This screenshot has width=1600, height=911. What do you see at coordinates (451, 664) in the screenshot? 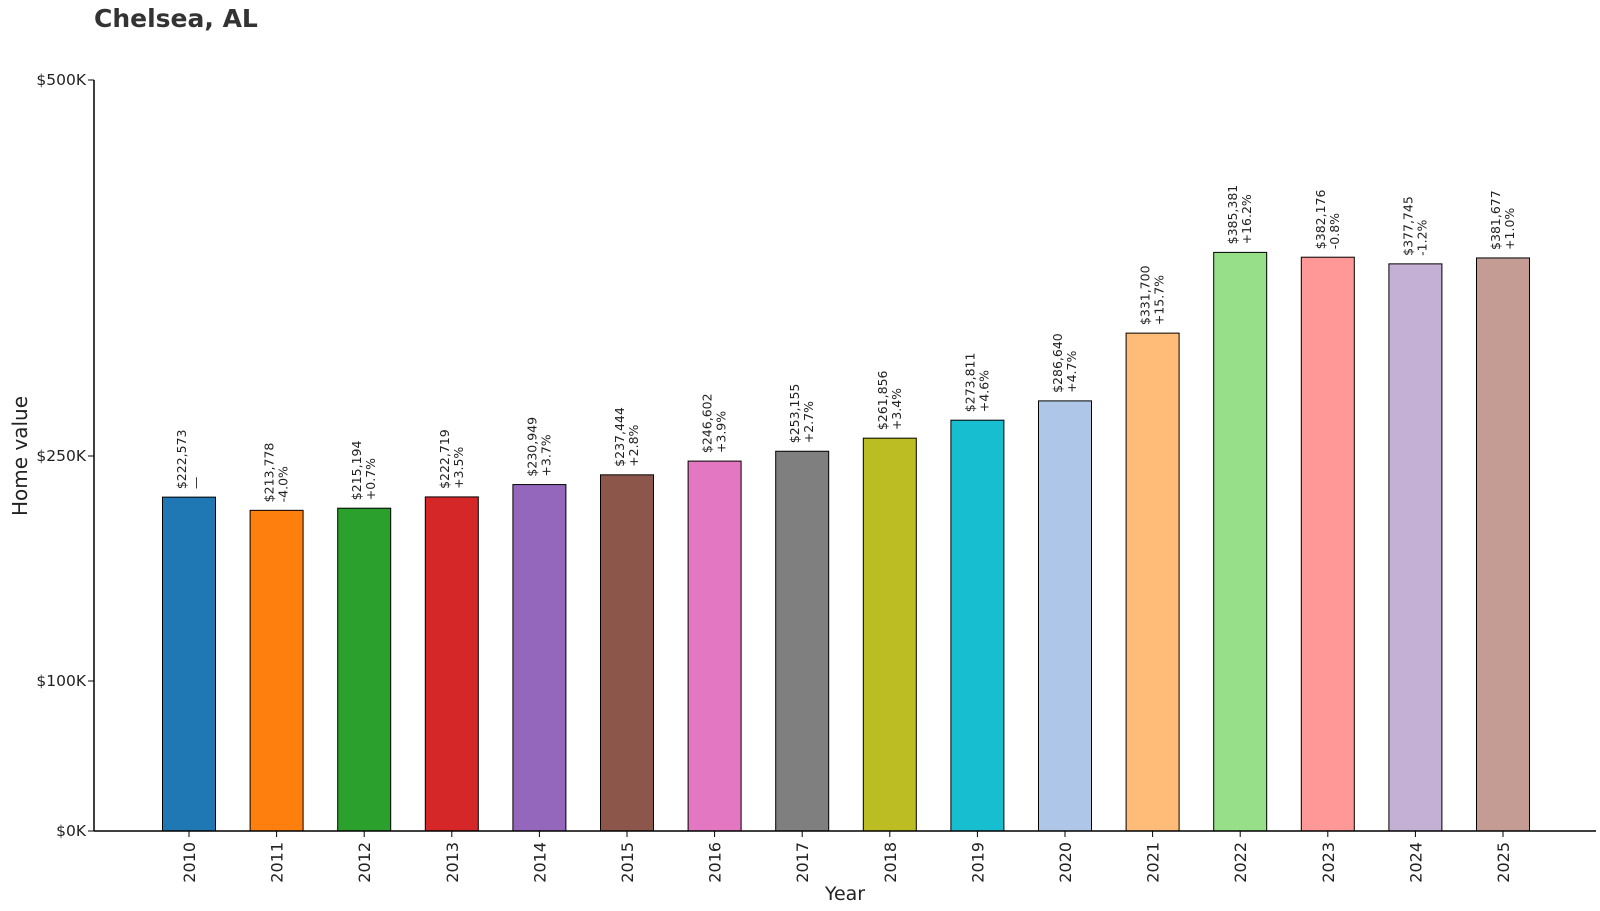
I see `bar-2013` at bounding box center [451, 664].